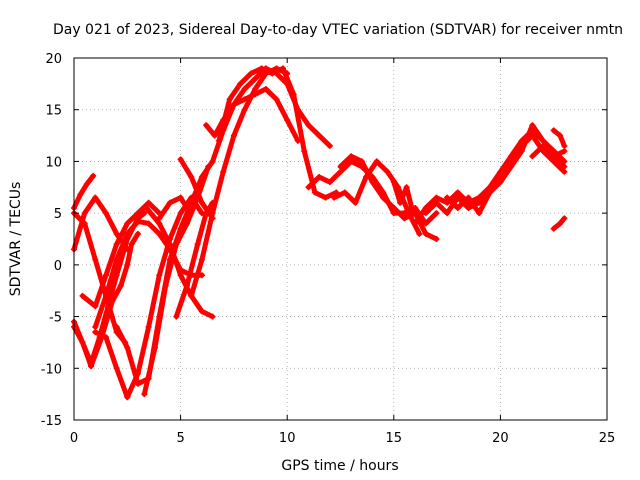 The image size is (640, 480). What do you see at coordinates (74, 438) in the screenshot?
I see `x-tick-label: 0` at bounding box center [74, 438].